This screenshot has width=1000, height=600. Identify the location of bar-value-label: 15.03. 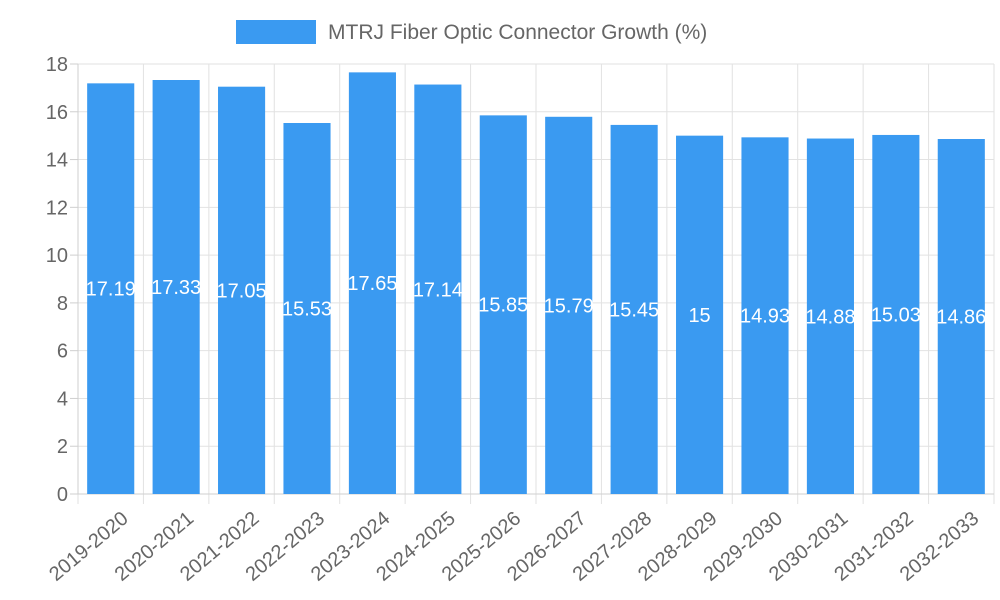
(896, 315).